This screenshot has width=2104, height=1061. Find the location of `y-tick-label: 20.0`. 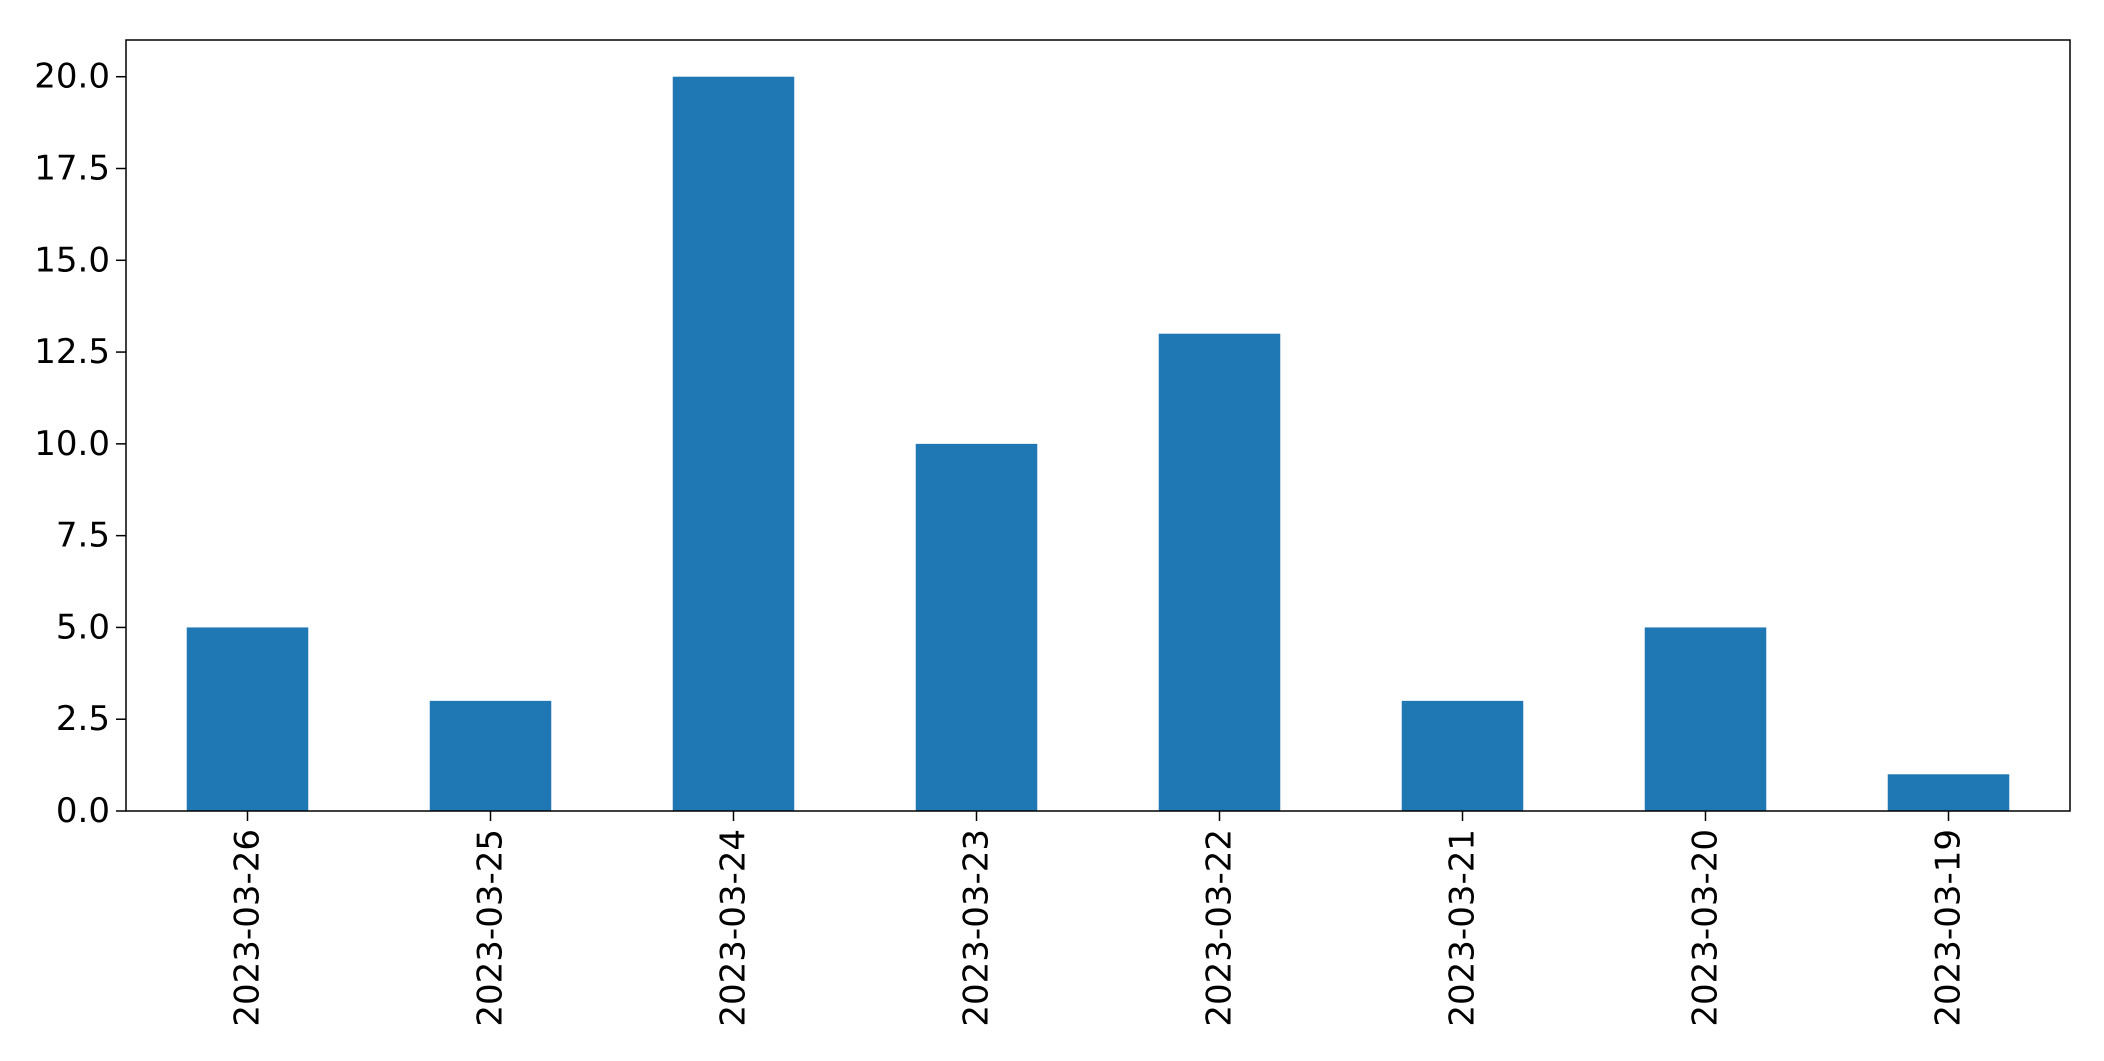

y-tick-label: 20.0 is located at coordinates (72, 77).